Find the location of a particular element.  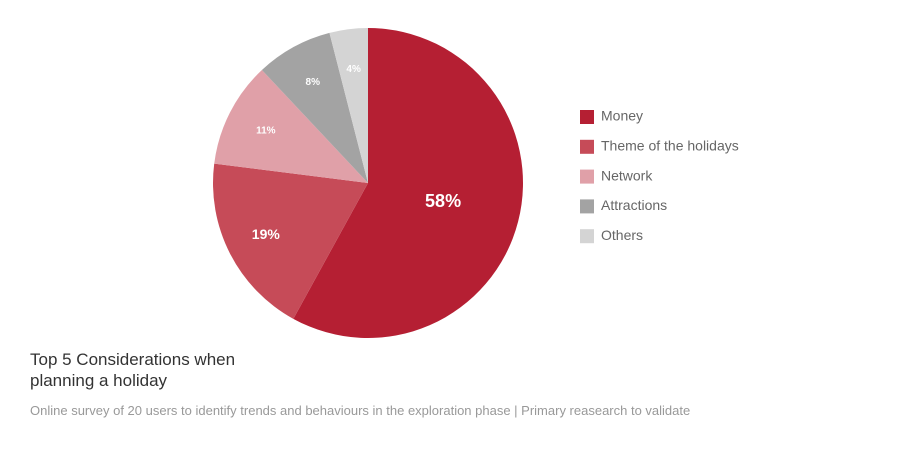

legend-label: Money is located at coordinates (622, 116).